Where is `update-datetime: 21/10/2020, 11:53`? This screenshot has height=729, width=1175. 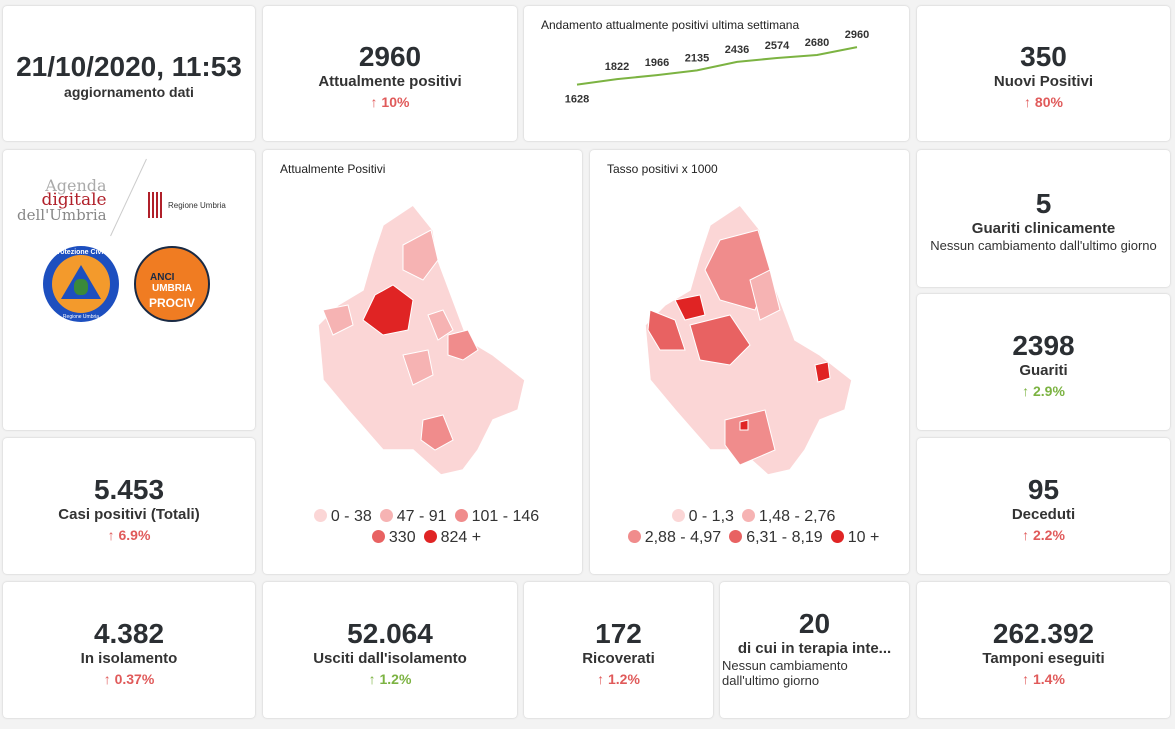 update-datetime: 21/10/2020, 11:53 is located at coordinates (129, 66).